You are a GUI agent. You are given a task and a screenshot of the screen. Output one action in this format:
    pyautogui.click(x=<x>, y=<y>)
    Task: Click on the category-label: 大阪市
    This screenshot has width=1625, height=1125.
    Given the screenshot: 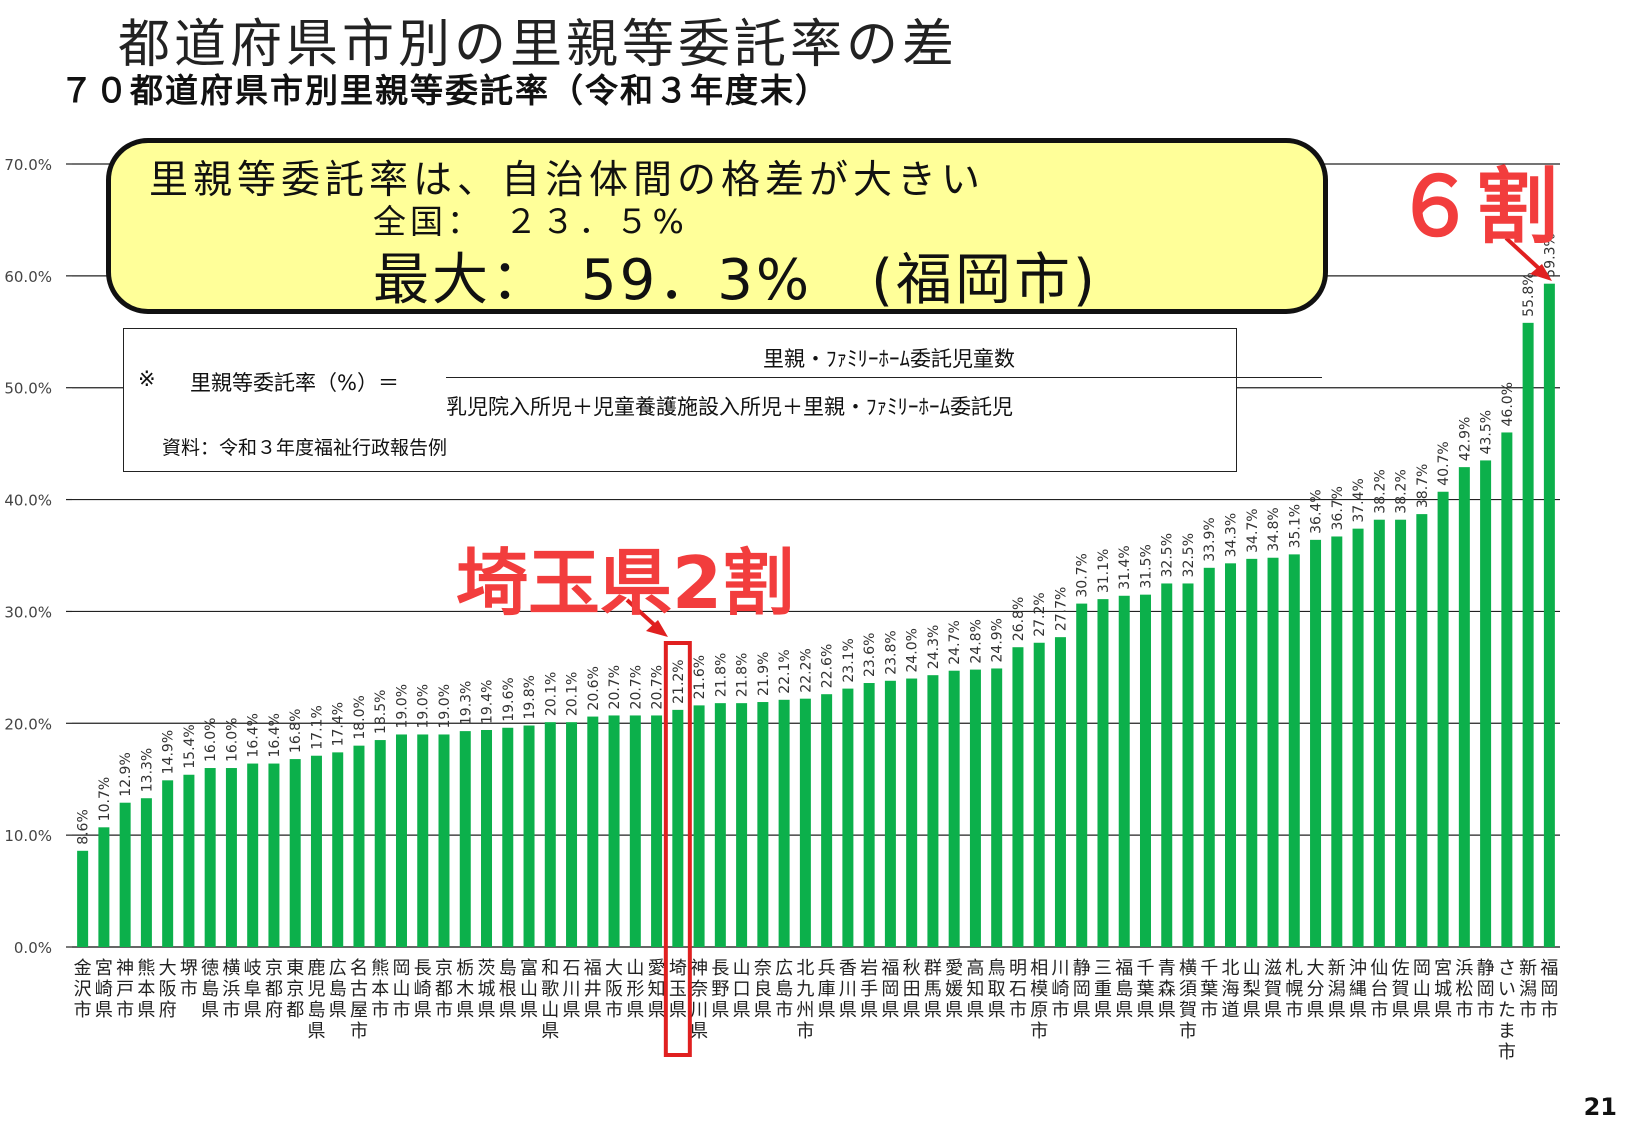 What is the action you would take?
    pyautogui.click(x=614, y=989)
    